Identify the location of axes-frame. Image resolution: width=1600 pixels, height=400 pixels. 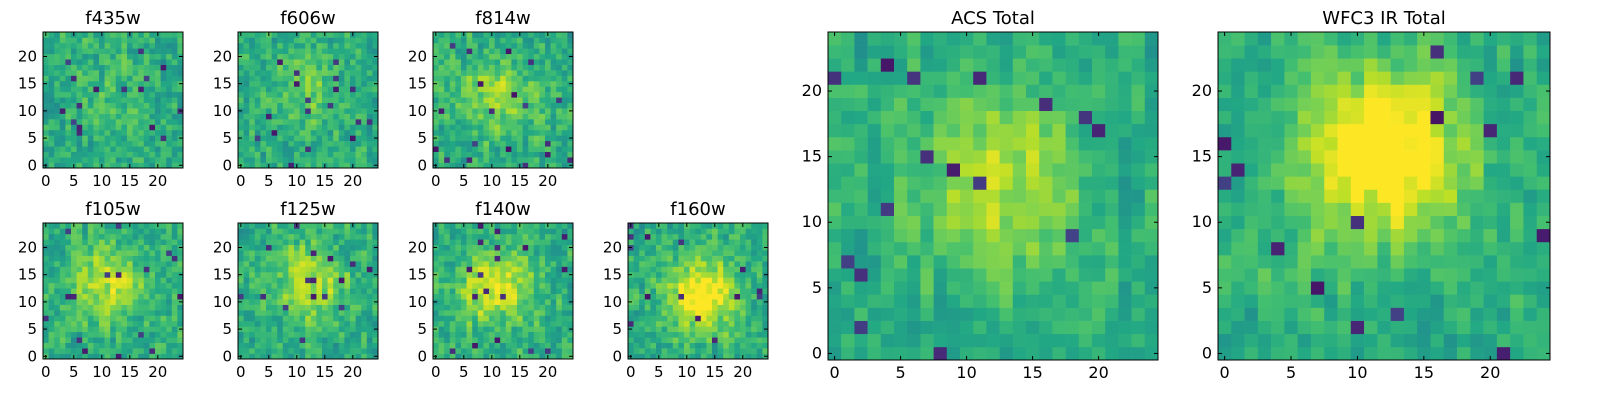
(113, 291).